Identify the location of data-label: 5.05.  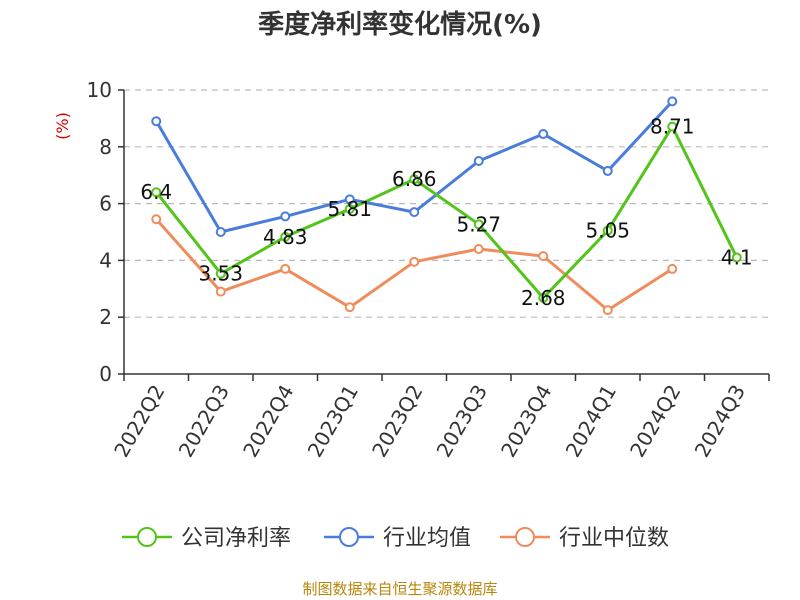
(607, 231).